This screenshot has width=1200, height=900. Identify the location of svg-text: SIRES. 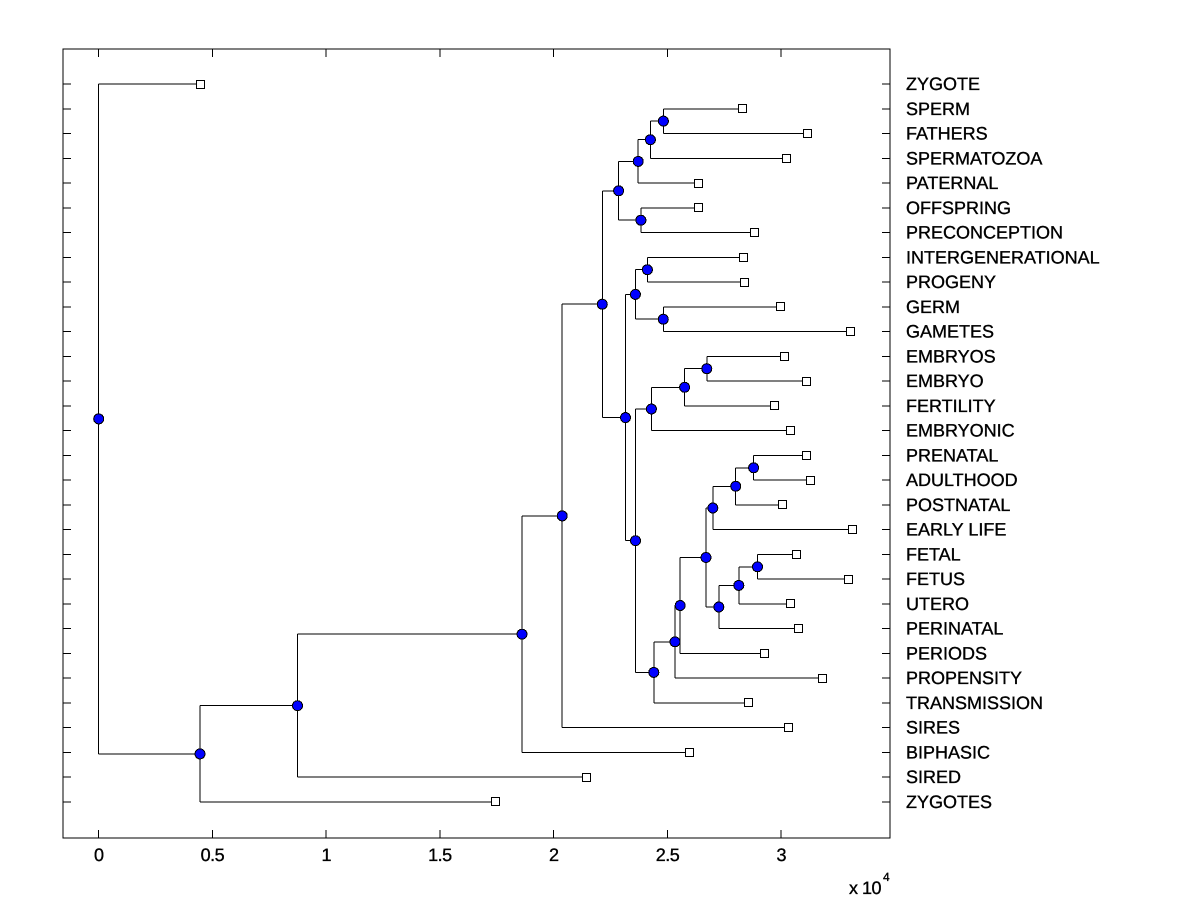
(933, 728).